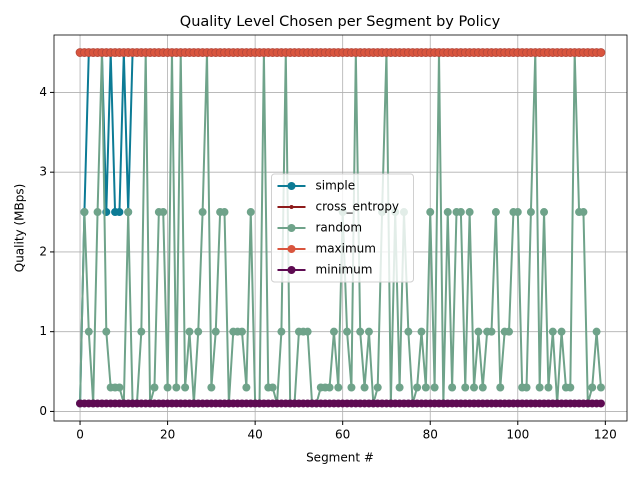  What do you see at coordinates (20, 228) in the screenshot?
I see `y-axis-label: Quality (MBps)` at bounding box center [20, 228].